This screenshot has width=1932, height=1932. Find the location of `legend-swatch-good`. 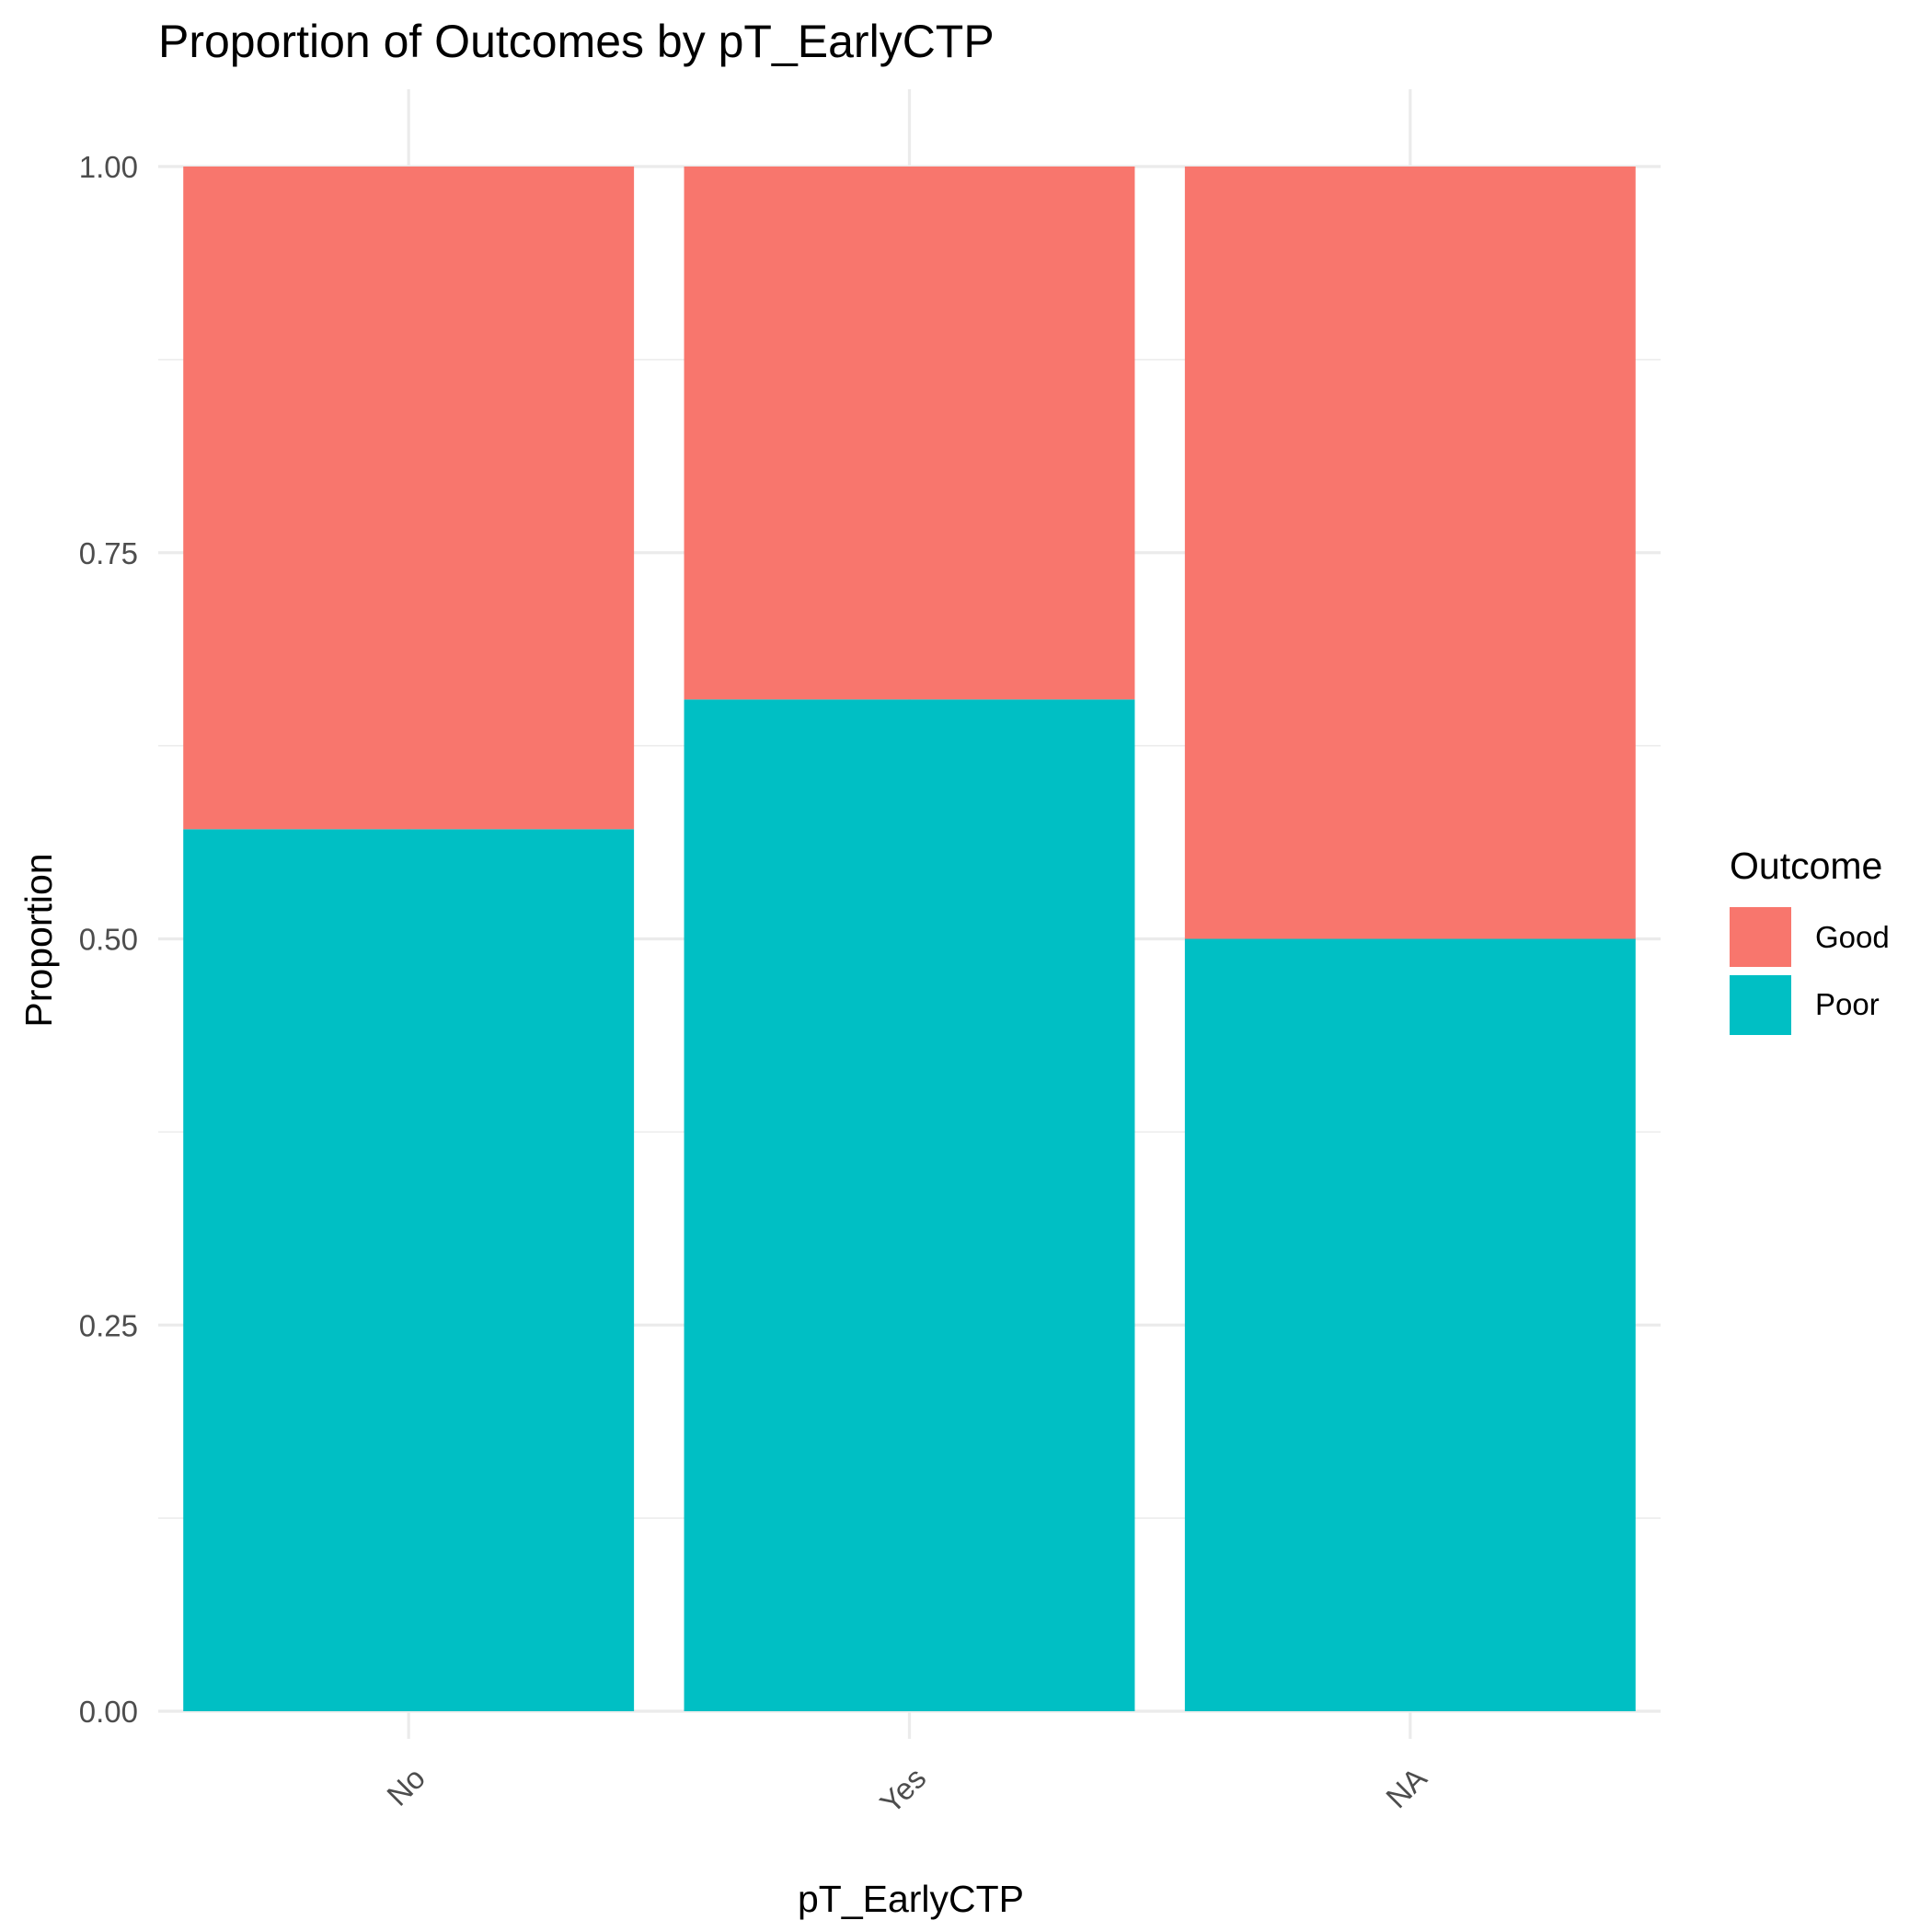

legend-swatch-good is located at coordinates (1760, 937).